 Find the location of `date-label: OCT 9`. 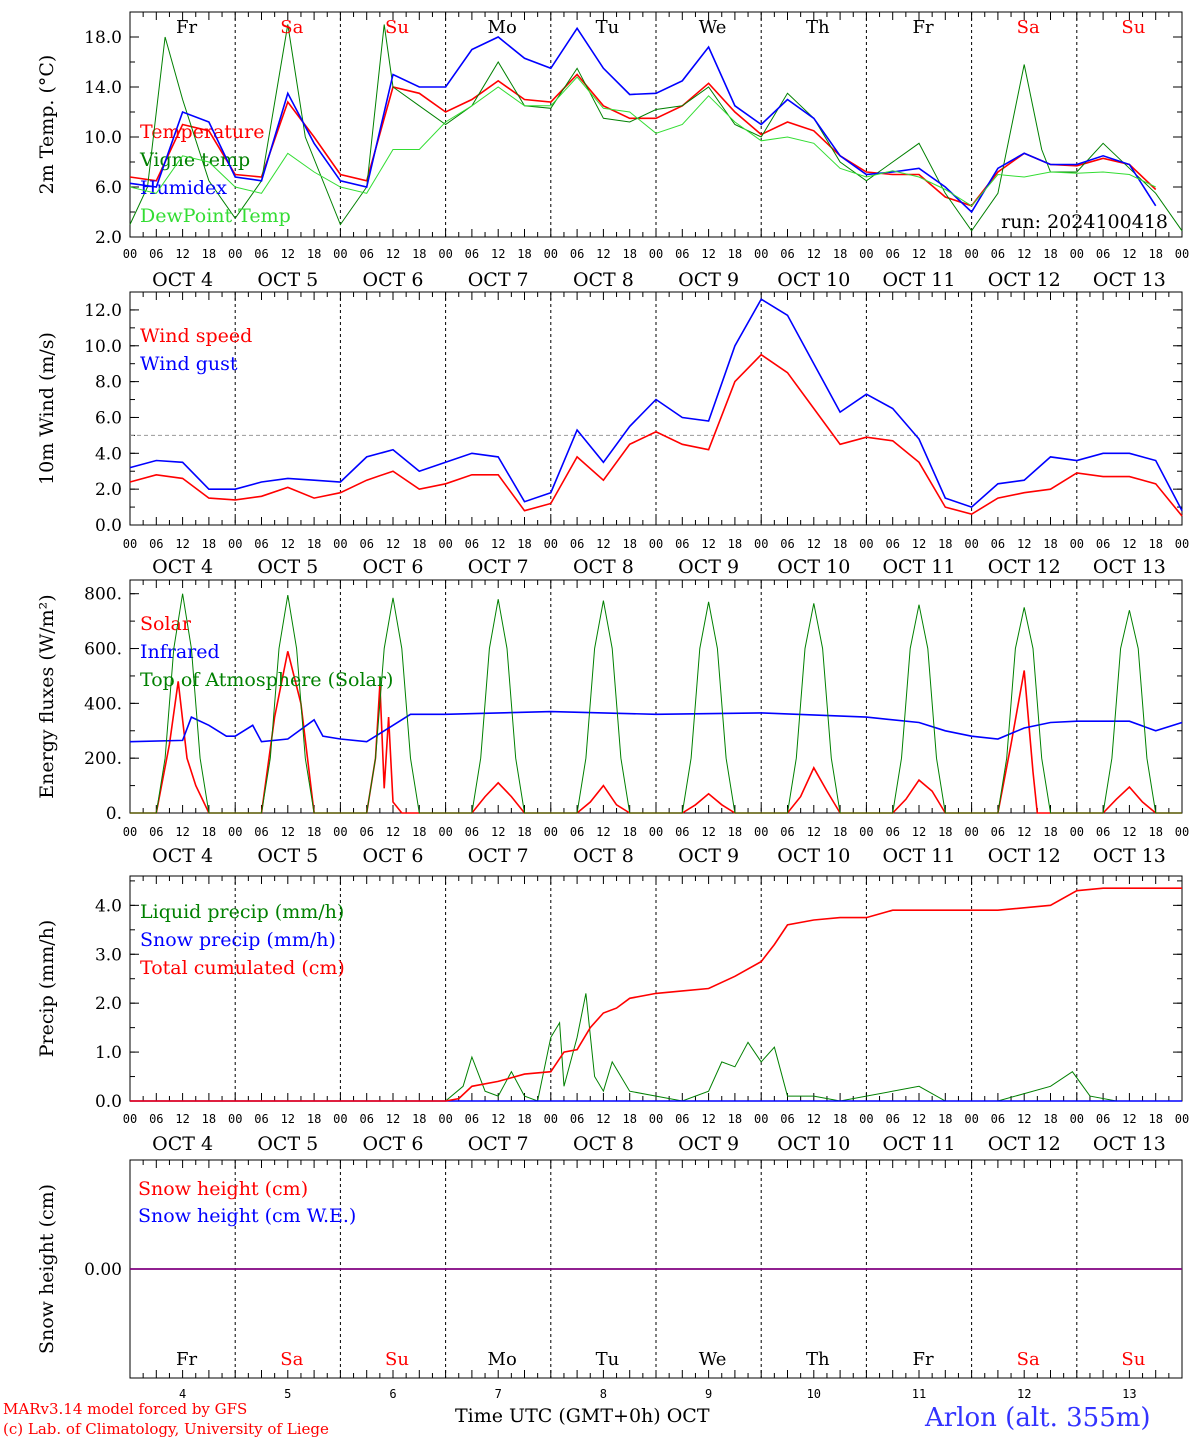

date-label: OCT 9 is located at coordinates (708, 856).